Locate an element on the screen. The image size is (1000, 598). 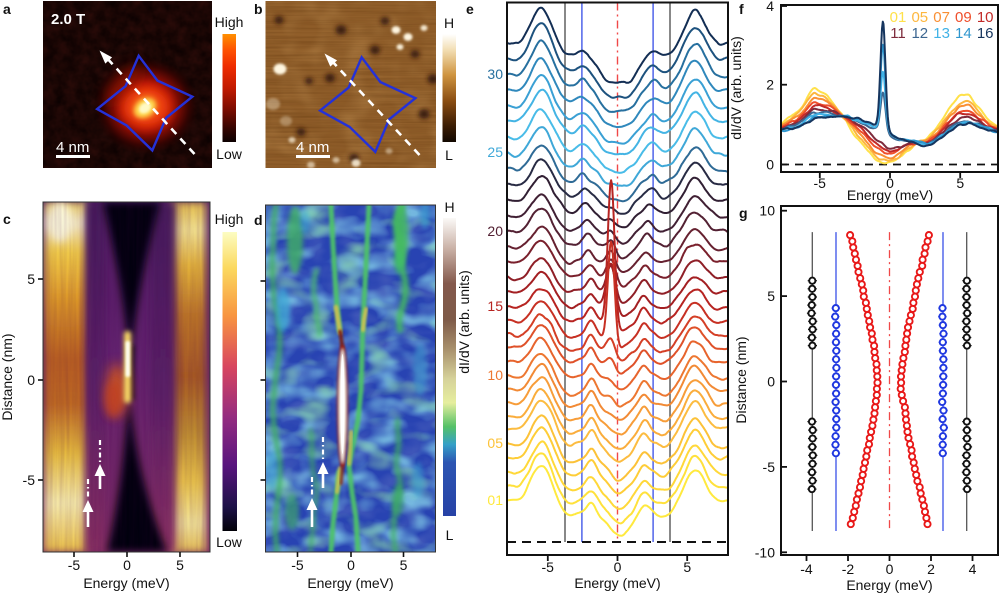
svg-text: d is located at coordinates (258, 220).